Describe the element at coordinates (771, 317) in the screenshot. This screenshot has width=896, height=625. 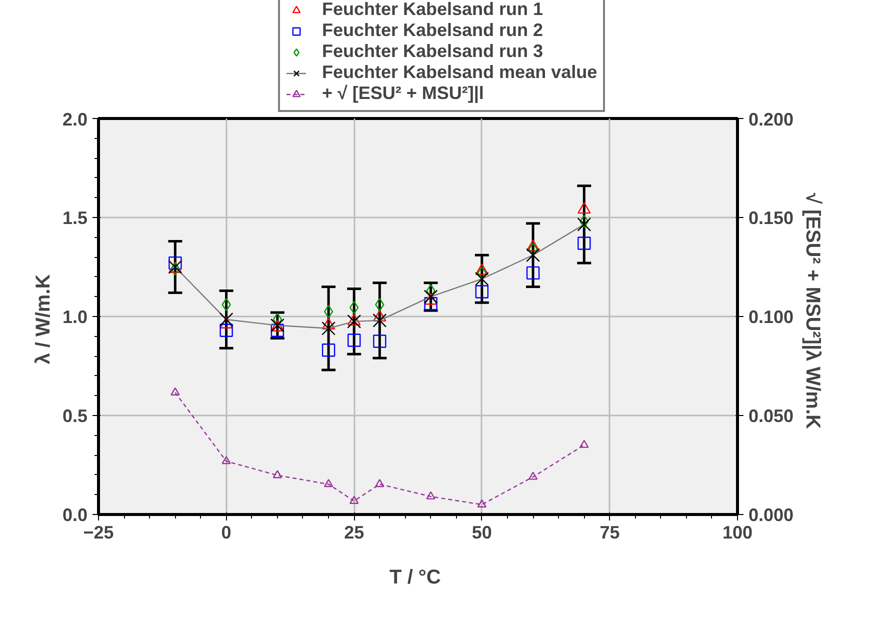
I see `y2-tick-label: 0.100` at that location.